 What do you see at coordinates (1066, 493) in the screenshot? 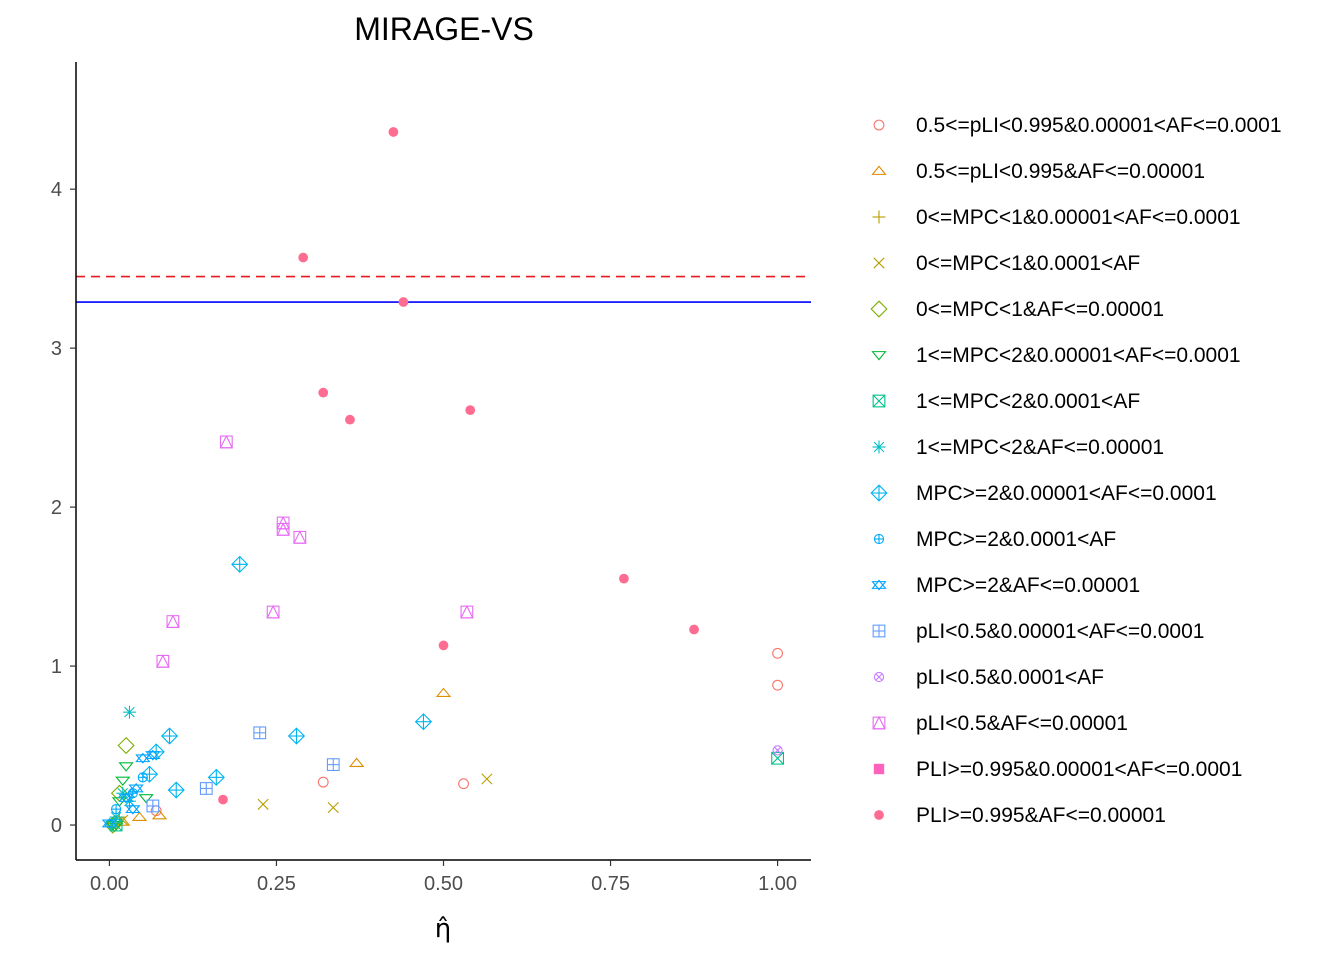
I see `legend-label: MPC>=2&0.00001<AF<=0.0001` at bounding box center [1066, 493].